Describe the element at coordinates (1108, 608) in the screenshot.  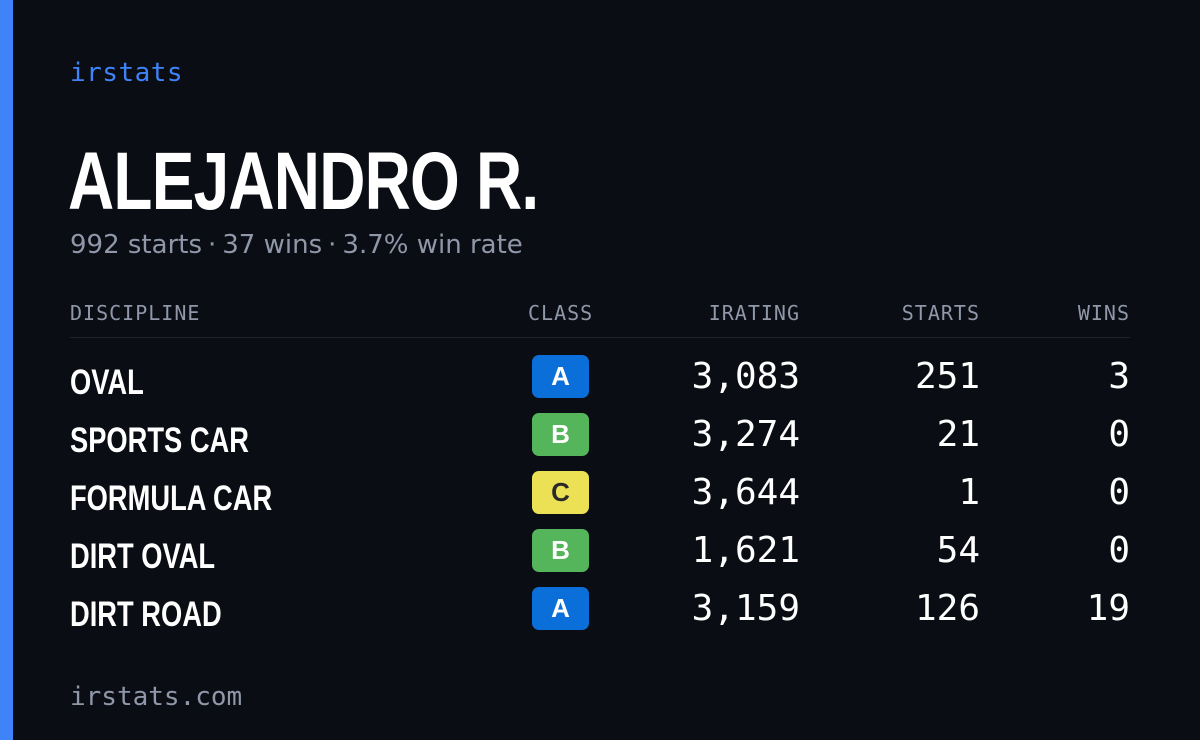
I see `wins-value: 19` at that location.